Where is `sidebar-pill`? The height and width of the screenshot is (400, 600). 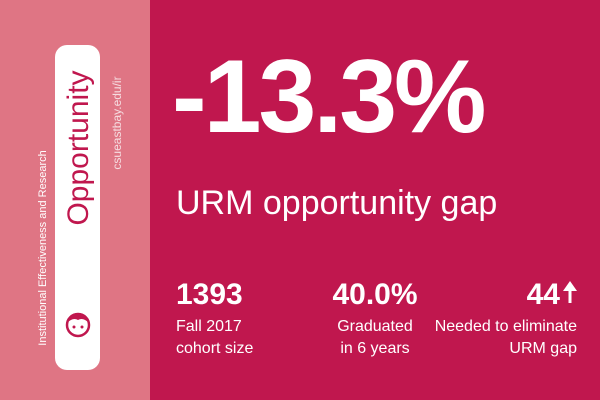 sidebar-pill is located at coordinates (77, 207).